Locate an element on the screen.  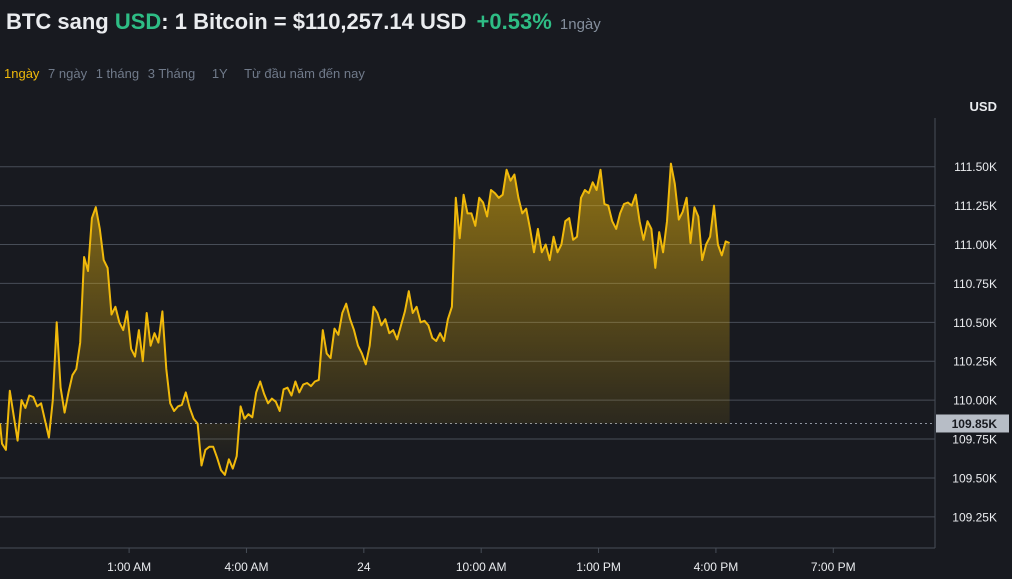
change-period: 1ngày is located at coordinates (580, 24).